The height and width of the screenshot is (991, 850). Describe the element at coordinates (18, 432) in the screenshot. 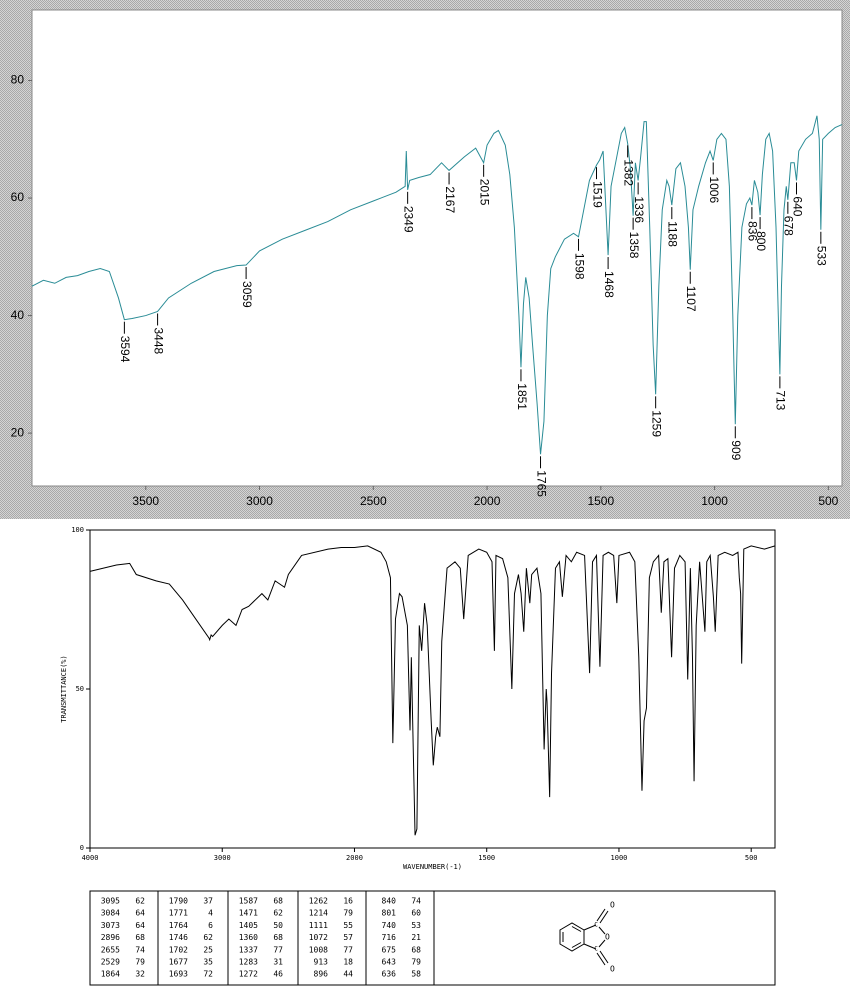

I see `y-tick-label: 20` at that location.